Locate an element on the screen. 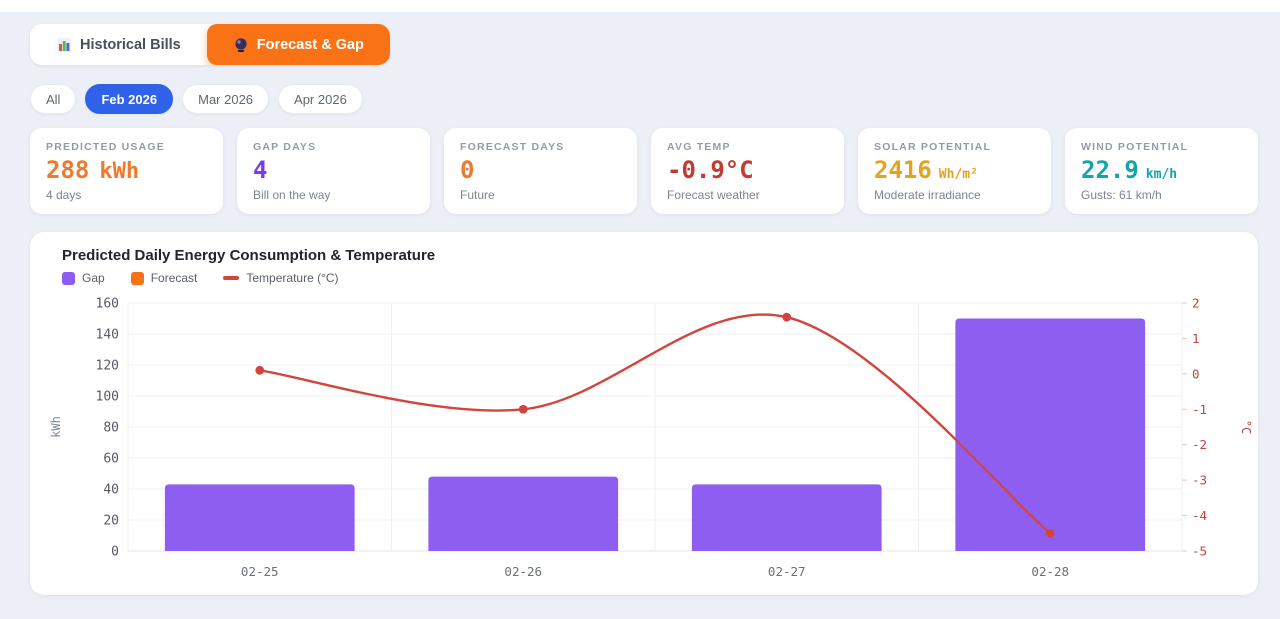  svg-text: kWh is located at coordinates (56, 427).